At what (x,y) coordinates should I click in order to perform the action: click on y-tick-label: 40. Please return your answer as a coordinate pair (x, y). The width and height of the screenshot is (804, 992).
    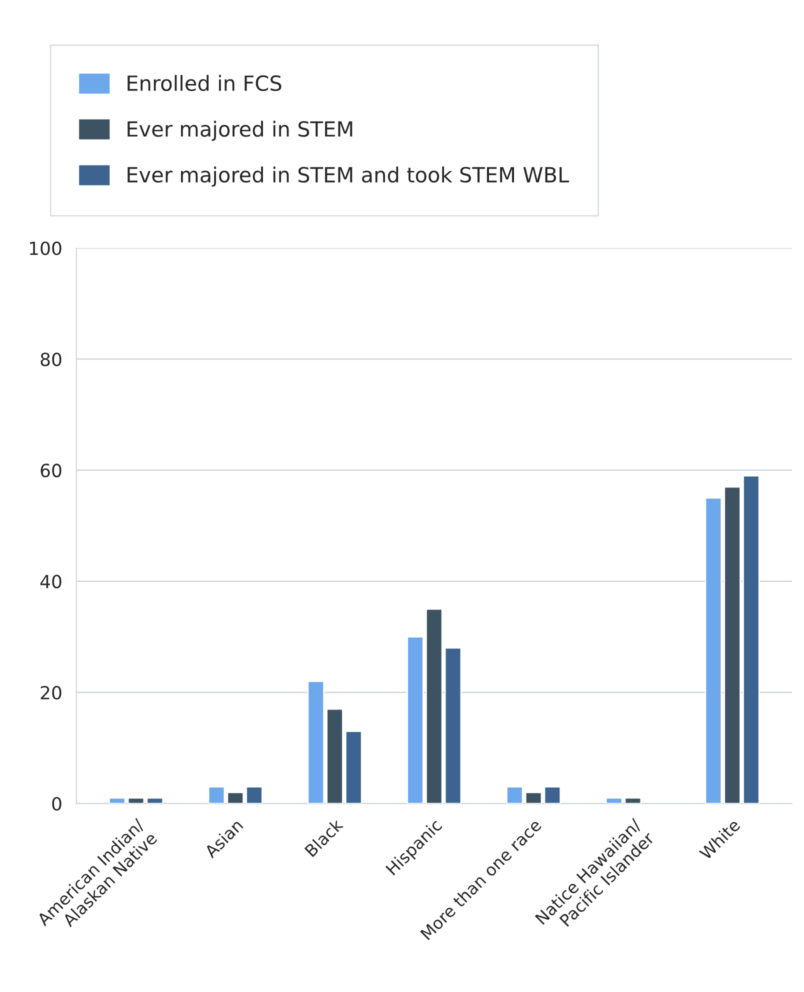
    Looking at the image, I should click on (51, 581).